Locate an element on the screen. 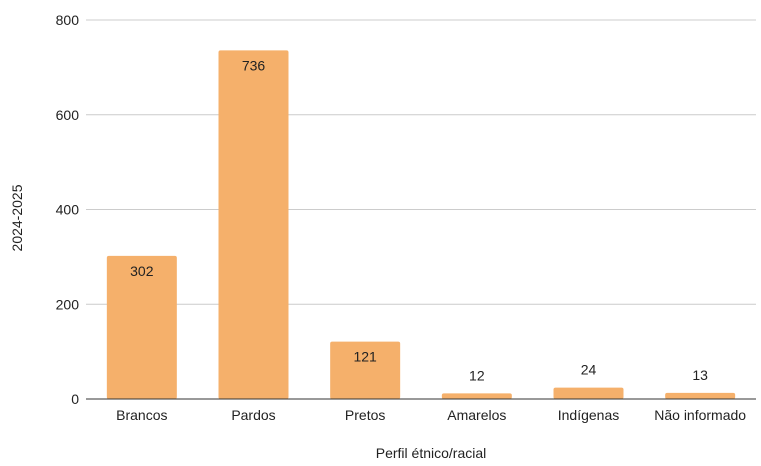 Image resolution: width=761 pixels, height=466 pixels. x-tick-label: Pardos is located at coordinates (253, 415).